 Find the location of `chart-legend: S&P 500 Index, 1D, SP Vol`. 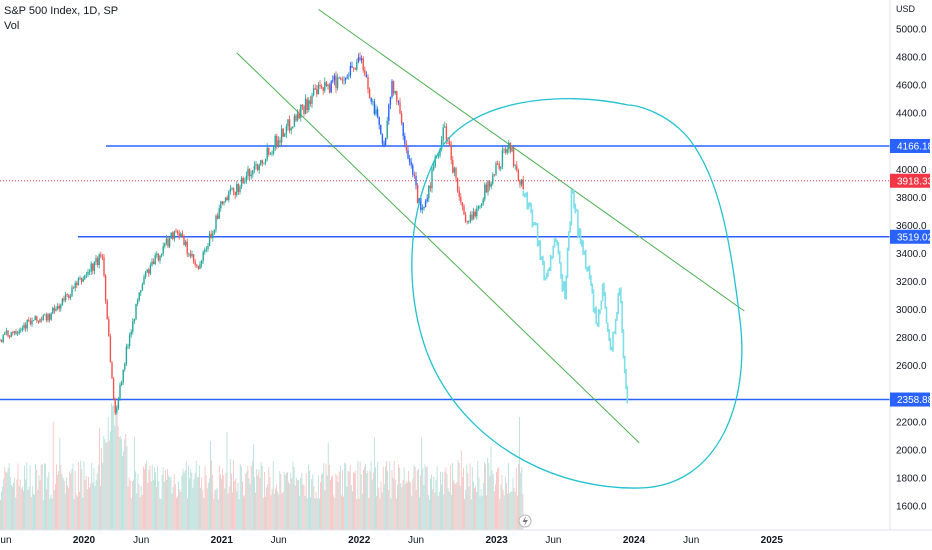

chart-legend: S&P 500 Index, 1D, SP Vol is located at coordinates (61, 19).